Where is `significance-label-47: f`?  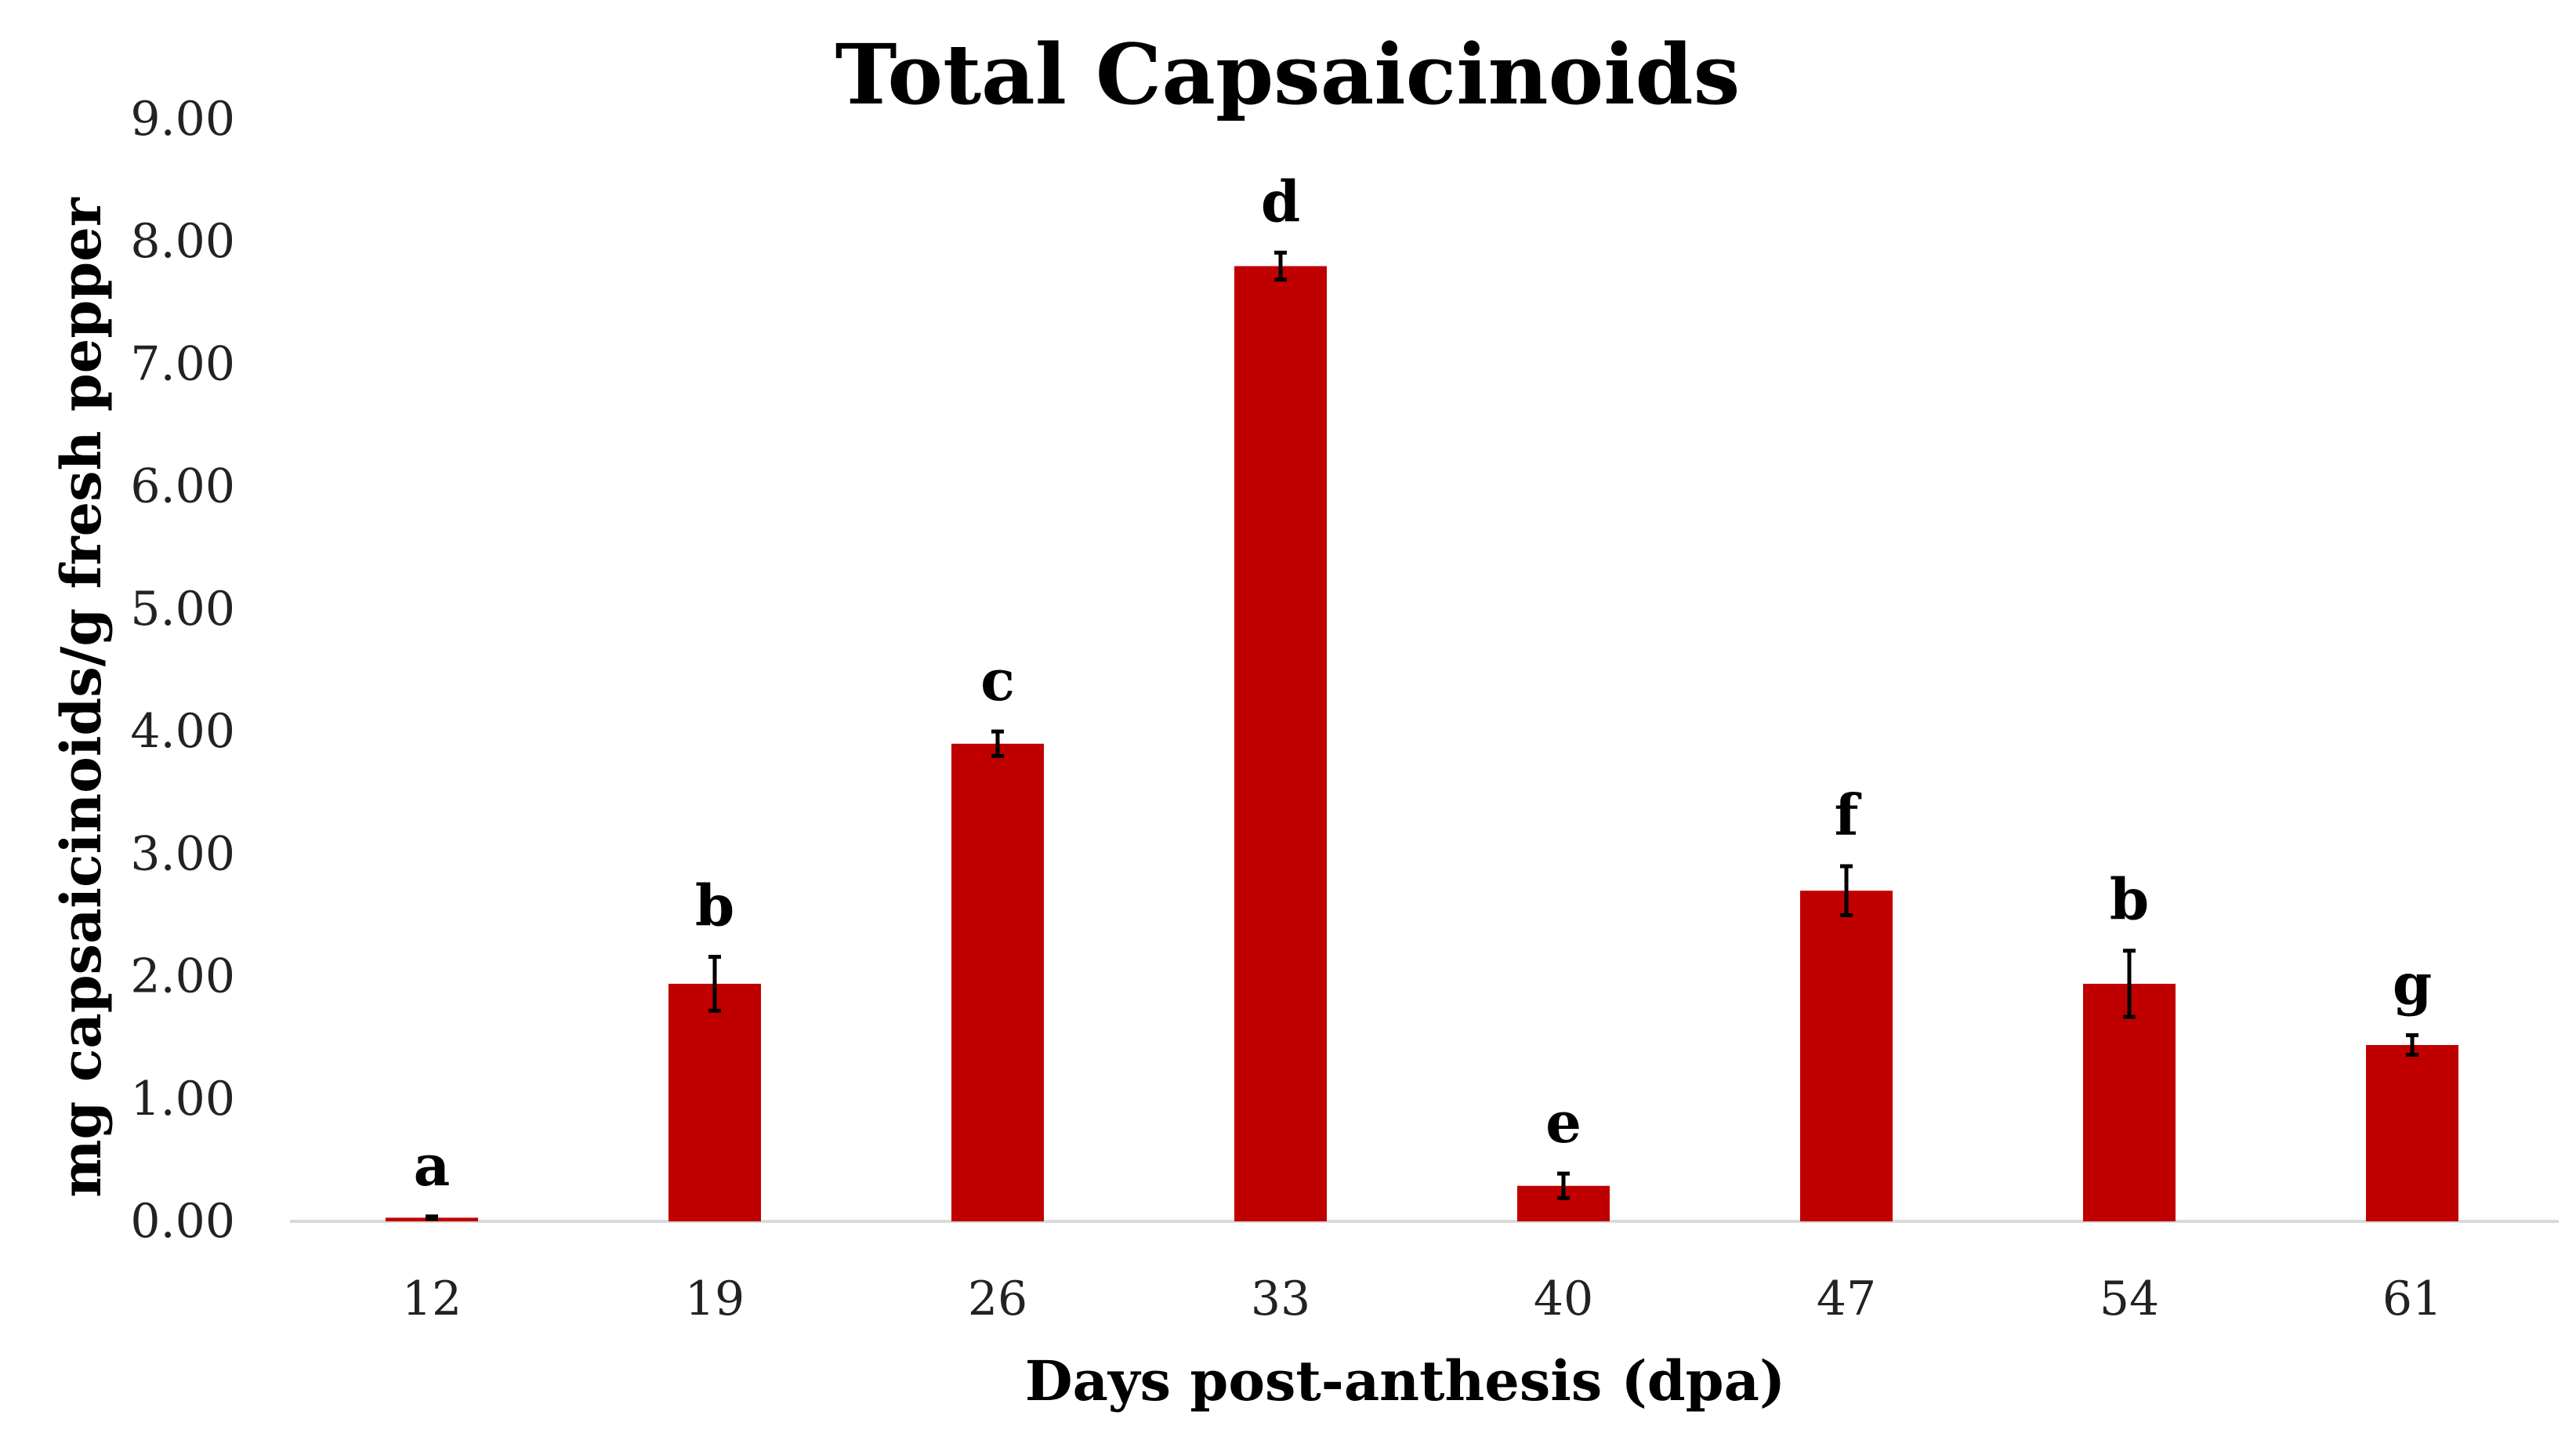 significance-label-47: f is located at coordinates (1848, 815).